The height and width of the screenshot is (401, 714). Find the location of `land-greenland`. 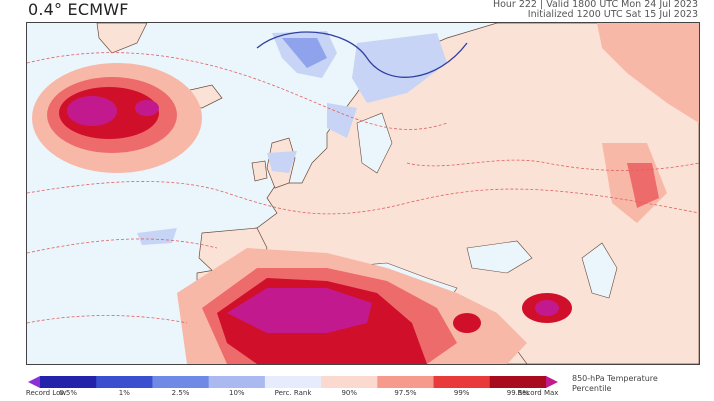

land-greenland is located at coordinates (122, 38).